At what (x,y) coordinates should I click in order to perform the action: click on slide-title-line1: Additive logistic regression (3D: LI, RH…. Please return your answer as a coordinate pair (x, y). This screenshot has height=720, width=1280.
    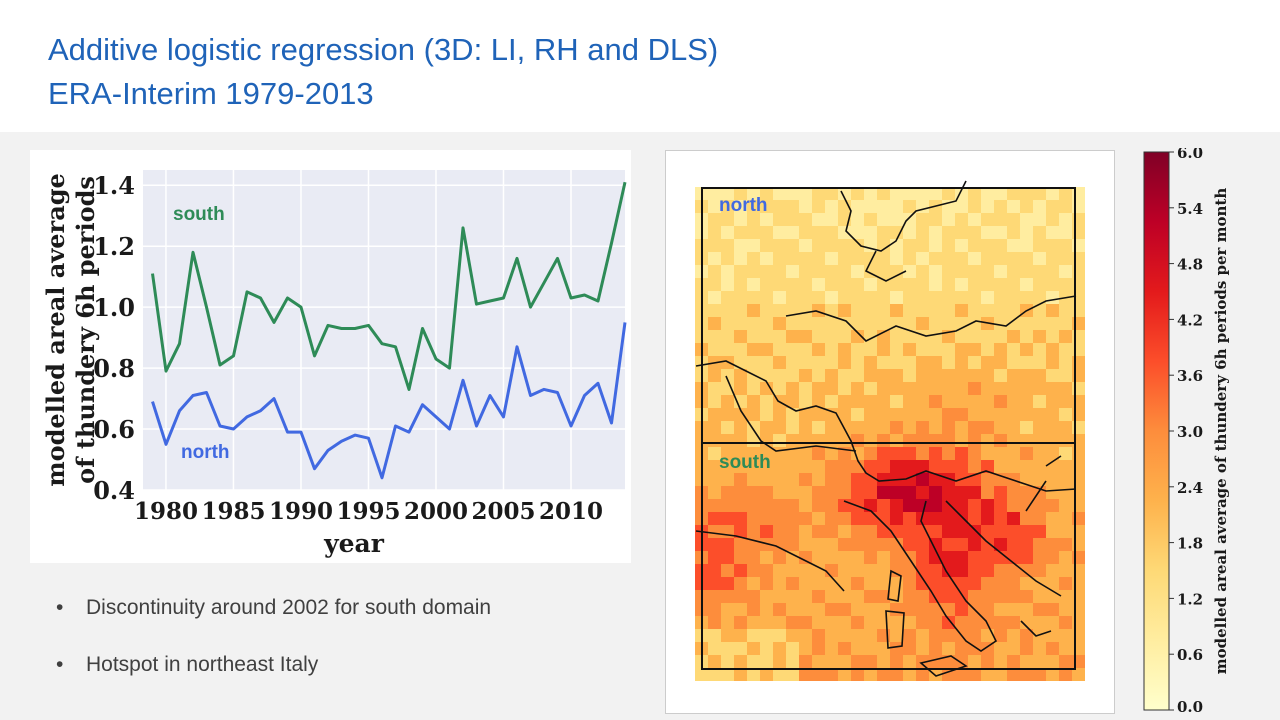
    Looking at the image, I should click on (383, 49).